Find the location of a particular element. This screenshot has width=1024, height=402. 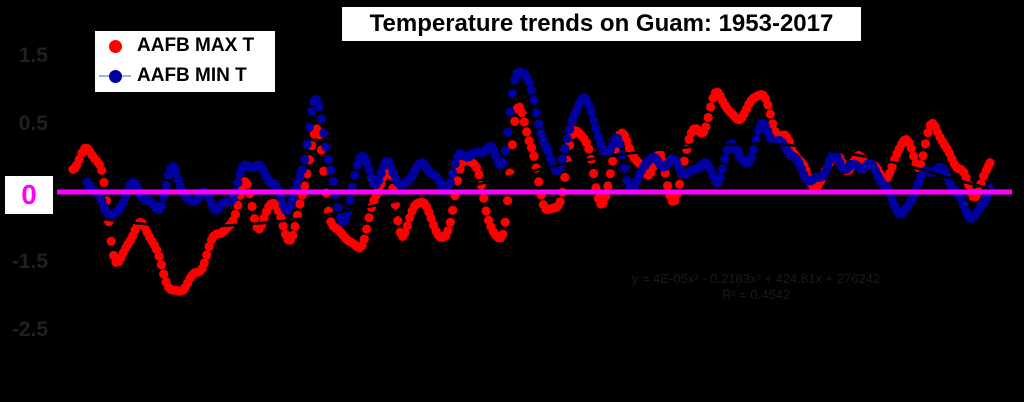

r-squared-label: R² = 0.4542 is located at coordinates (756, 294).